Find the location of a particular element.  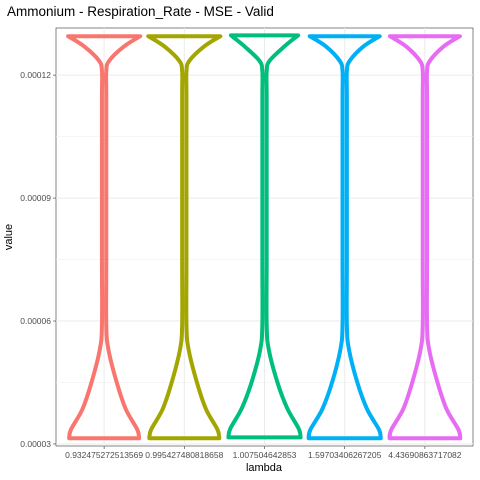

y-axis-ticks: 0.00003 0.00006 0.00009 0.00012 is located at coordinates (38, 259).